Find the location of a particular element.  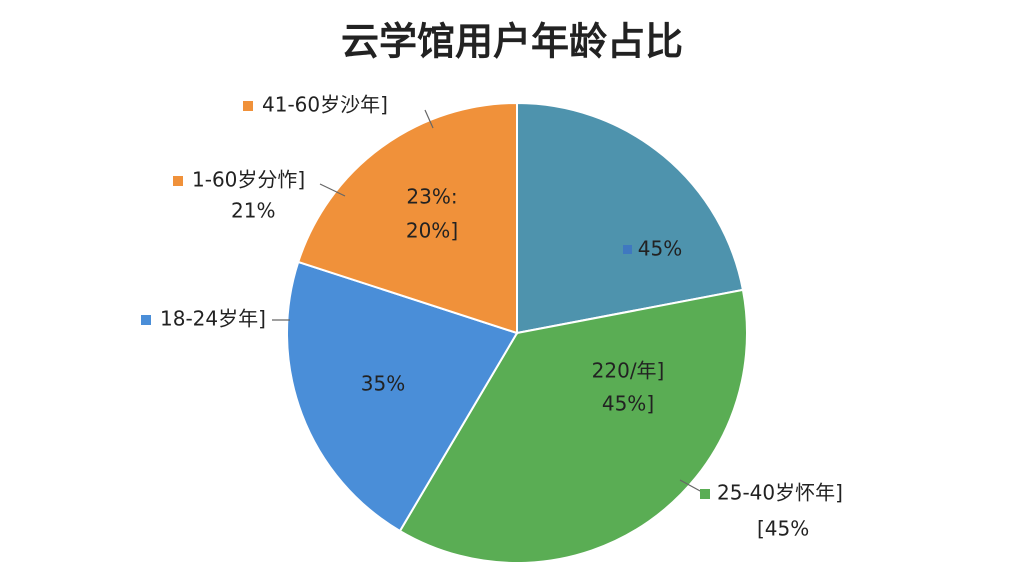

slice-label: 23%: is located at coordinates (431, 197).